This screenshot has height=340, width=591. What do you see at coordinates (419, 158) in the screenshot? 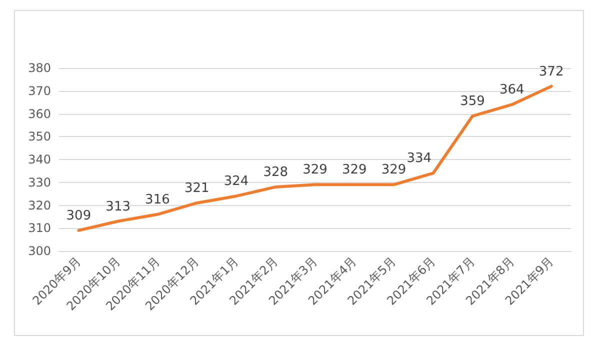
I see `data-label: 334` at bounding box center [419, 158].